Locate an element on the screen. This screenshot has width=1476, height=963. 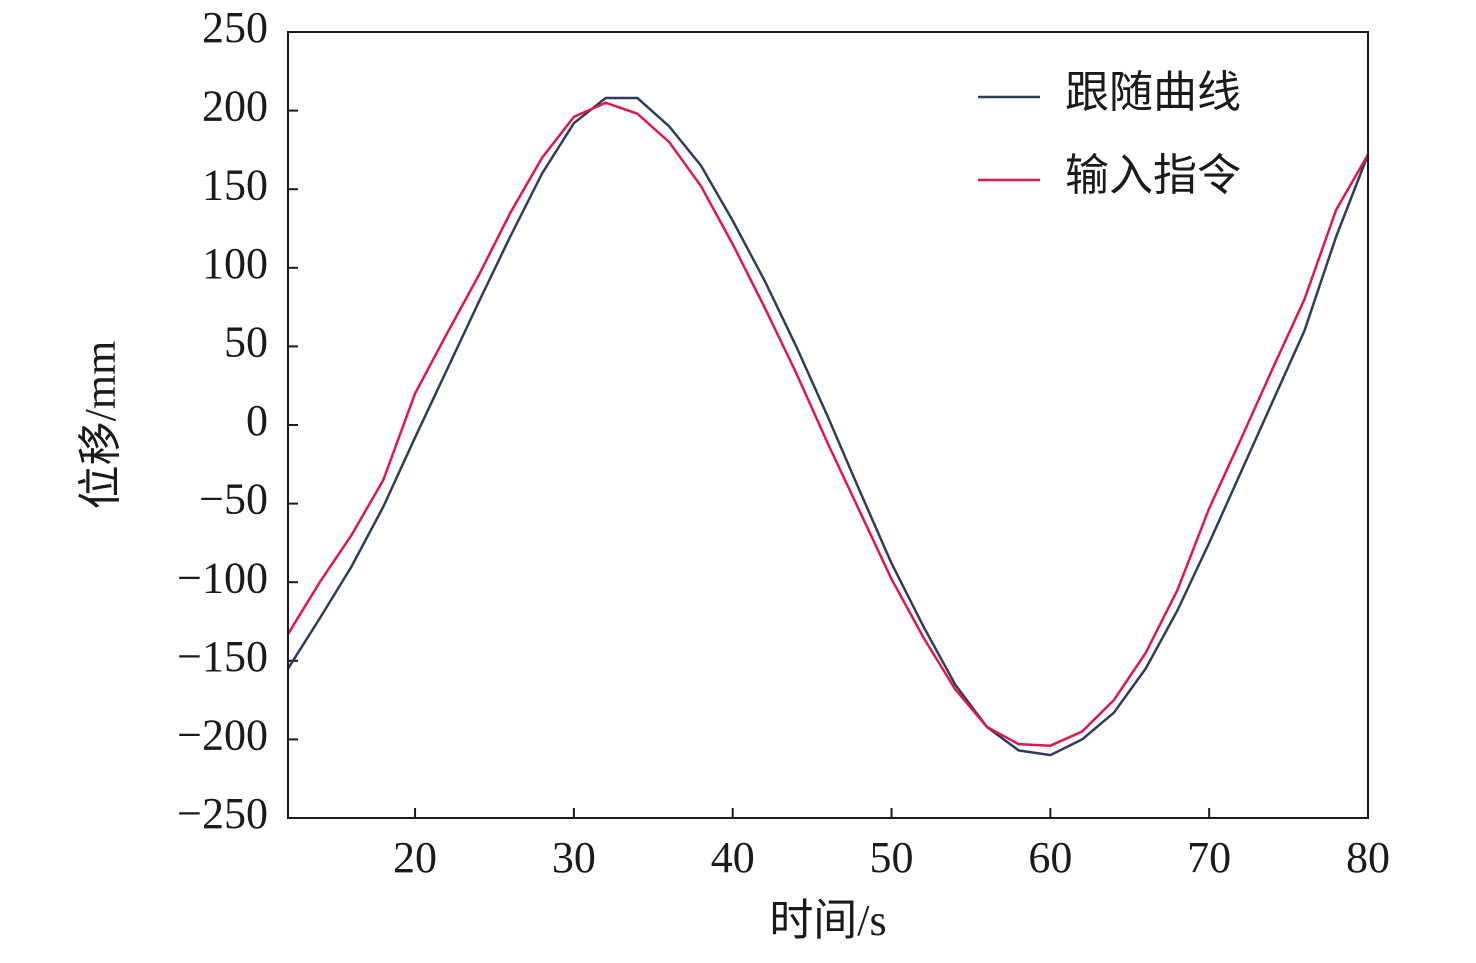
x-tick-label: 70 is located at coordinates (1209, 857).